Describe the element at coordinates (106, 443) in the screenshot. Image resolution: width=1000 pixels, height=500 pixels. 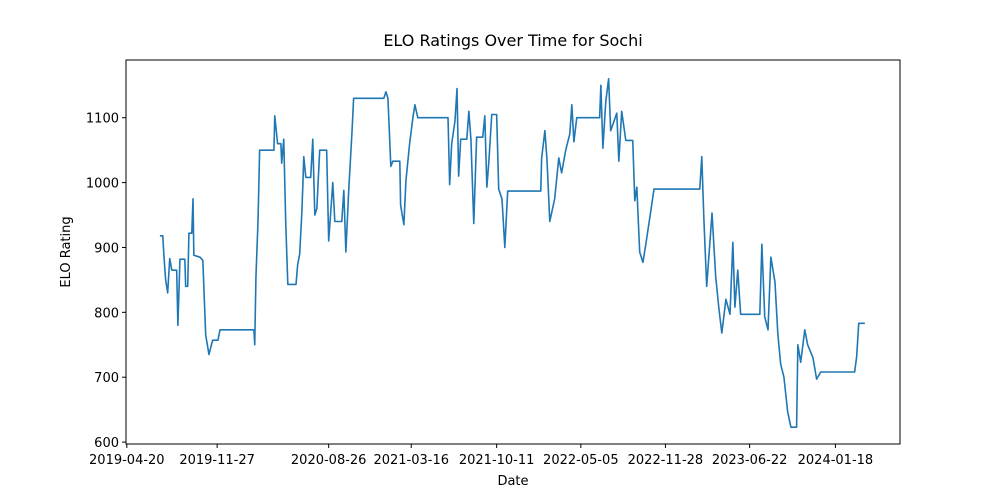
I see `y-tick-label: 600` at that location.